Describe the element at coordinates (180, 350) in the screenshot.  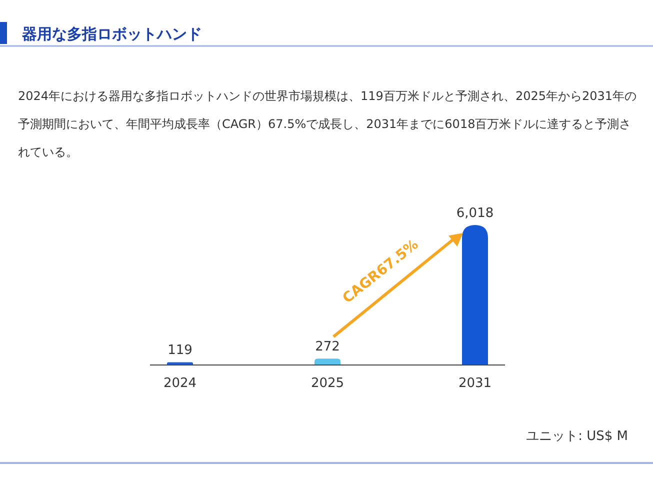
I see `data-label: 119` at that location.